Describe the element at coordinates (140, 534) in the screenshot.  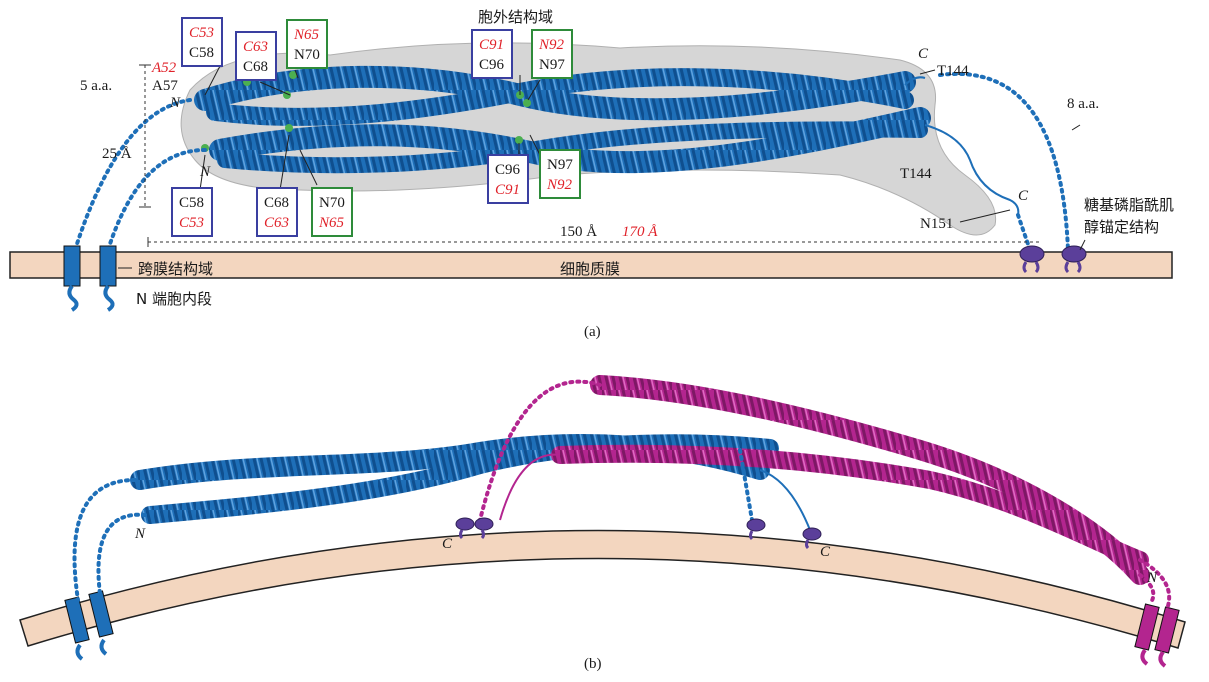
I see `label-b-n-left: N` at that location.